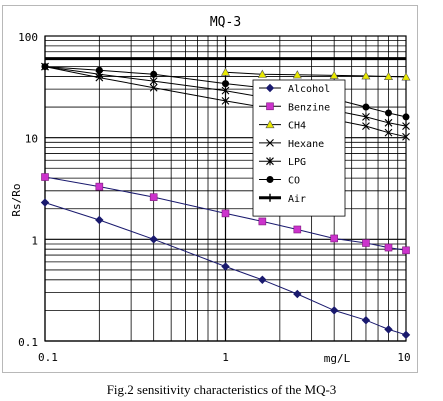 This screenshot has width=443, height=401. Describe the element at coordinates (306, 144) in the screenshot. I see `legend-label-hexane: Hexane` at that location.